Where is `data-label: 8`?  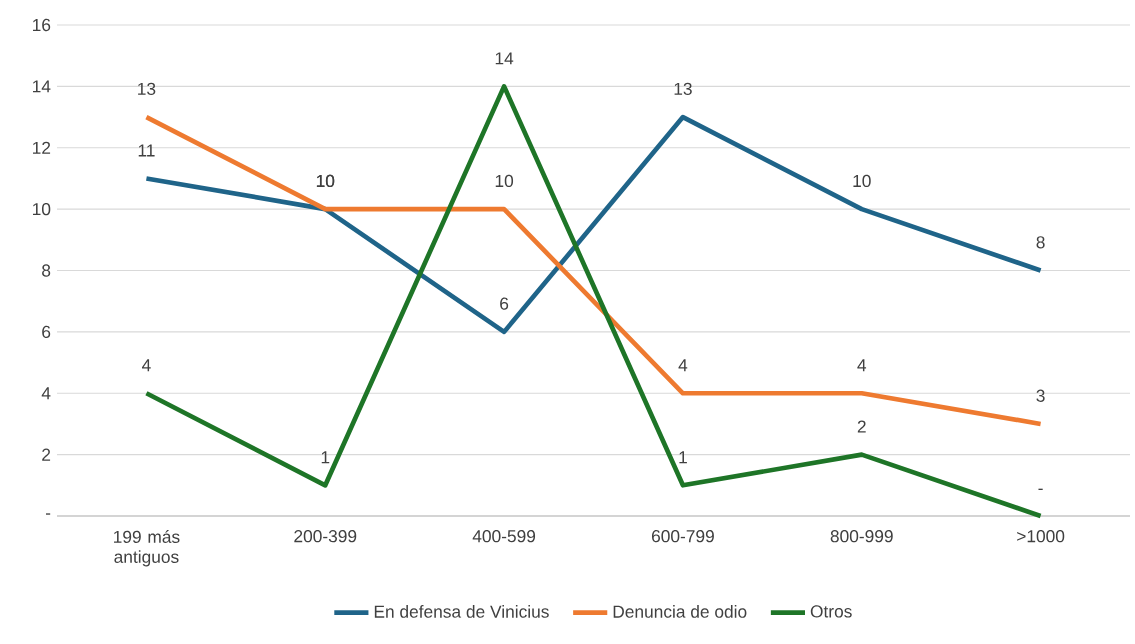 data-label: 8 is located at coordinates (1040, 242).